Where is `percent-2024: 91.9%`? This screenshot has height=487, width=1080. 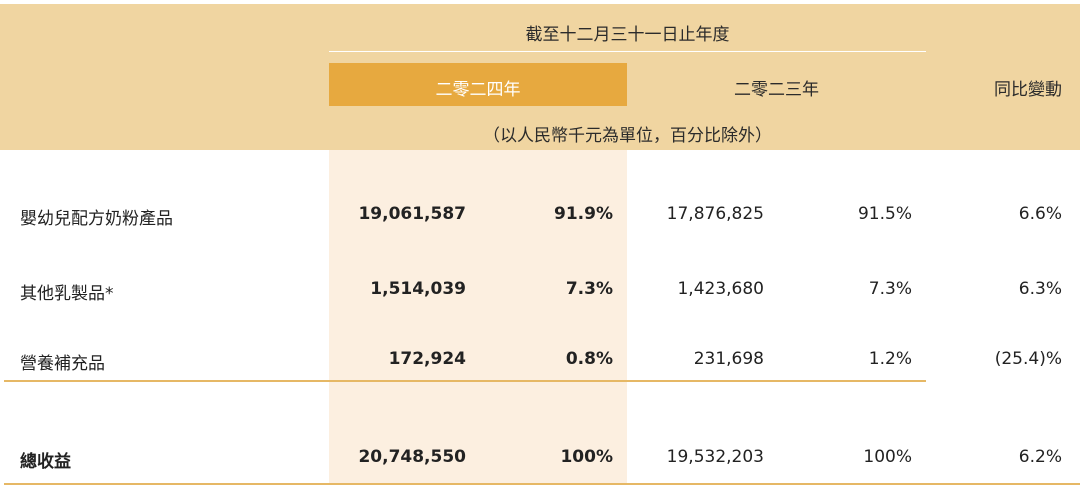
percent-2024: 91.9% is located at coordinates (583, 214).